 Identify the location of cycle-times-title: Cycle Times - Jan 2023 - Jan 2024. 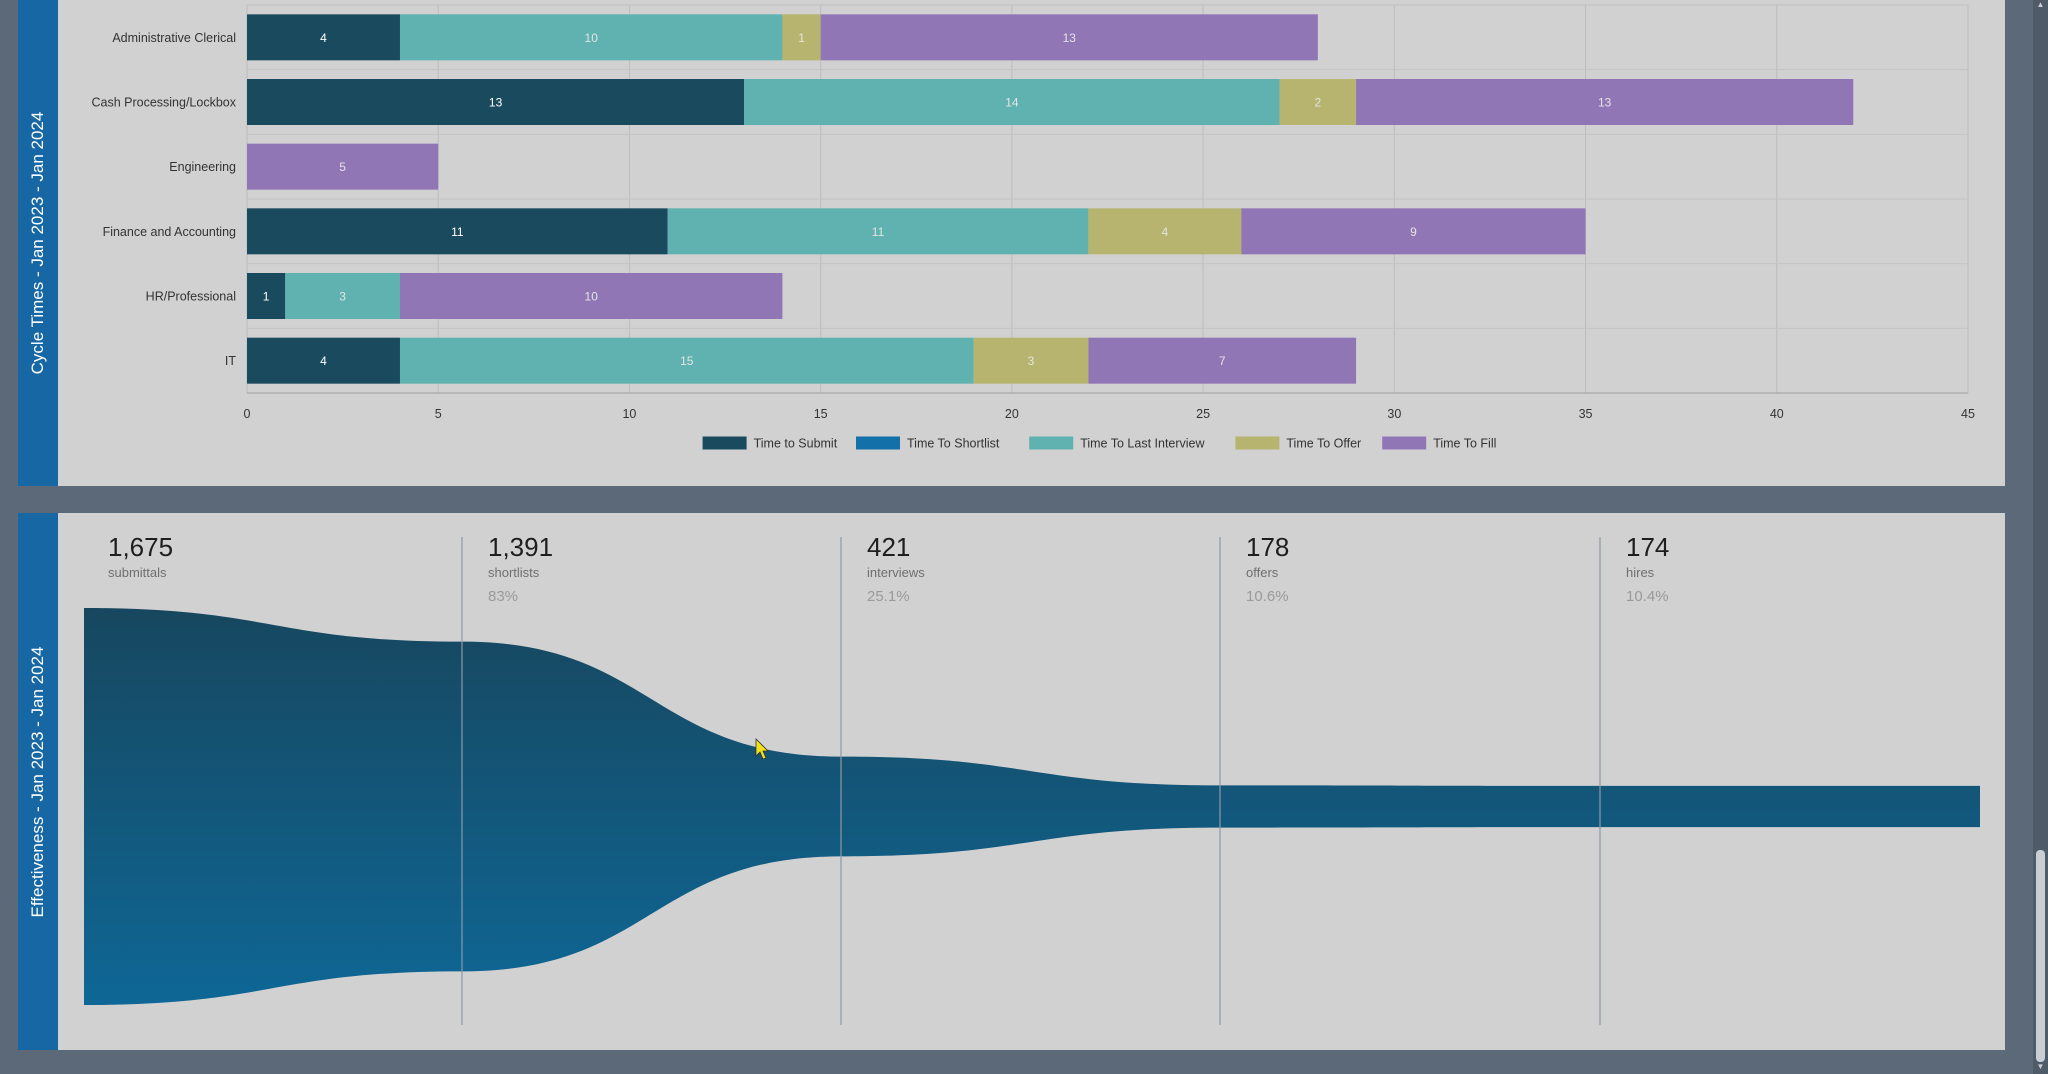
(37, 243).